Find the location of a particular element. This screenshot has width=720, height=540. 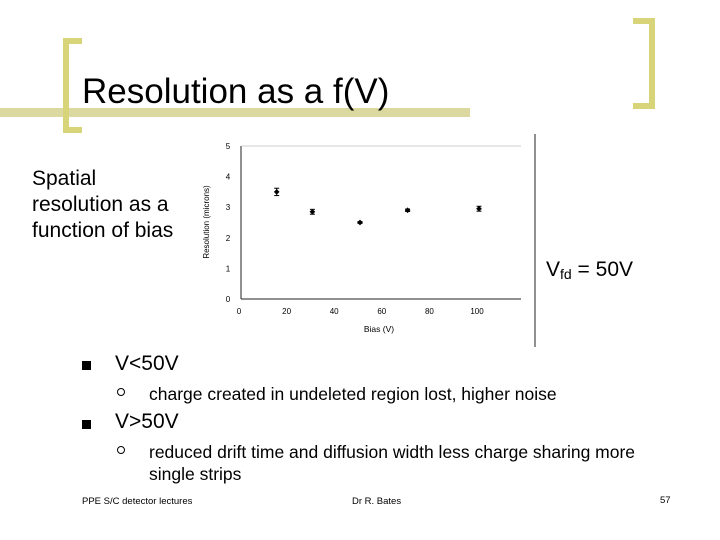

page-number: 57 is located at coordinates (665, 500).